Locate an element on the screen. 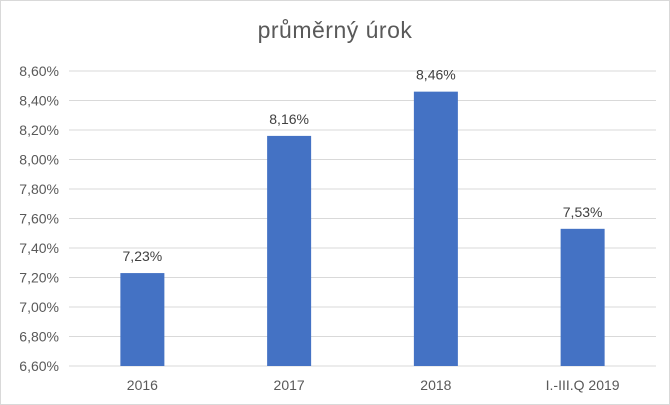 This screenshot has width=670, height=405. y-tick-label: 8,20% is located at coordinates (39, 130).